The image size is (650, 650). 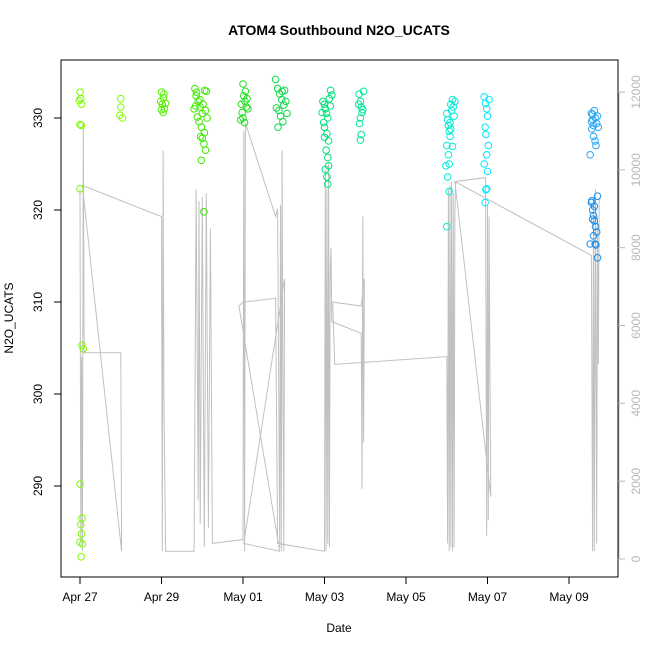 I want to click on y-tick-label: 290, so click(x=38, y=486).